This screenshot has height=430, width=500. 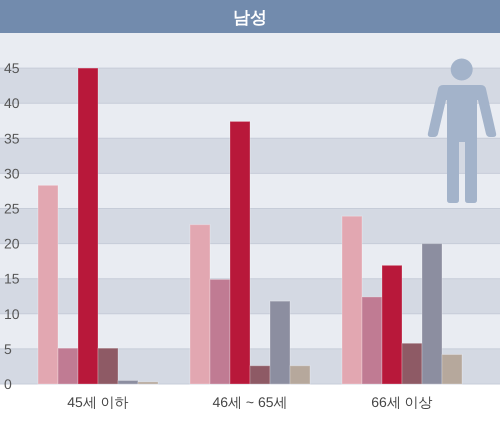 What do you see at coordinates (12, 138) in the screenshot?
I see `y-tick-label: 35` at bounding box center [12, 138].